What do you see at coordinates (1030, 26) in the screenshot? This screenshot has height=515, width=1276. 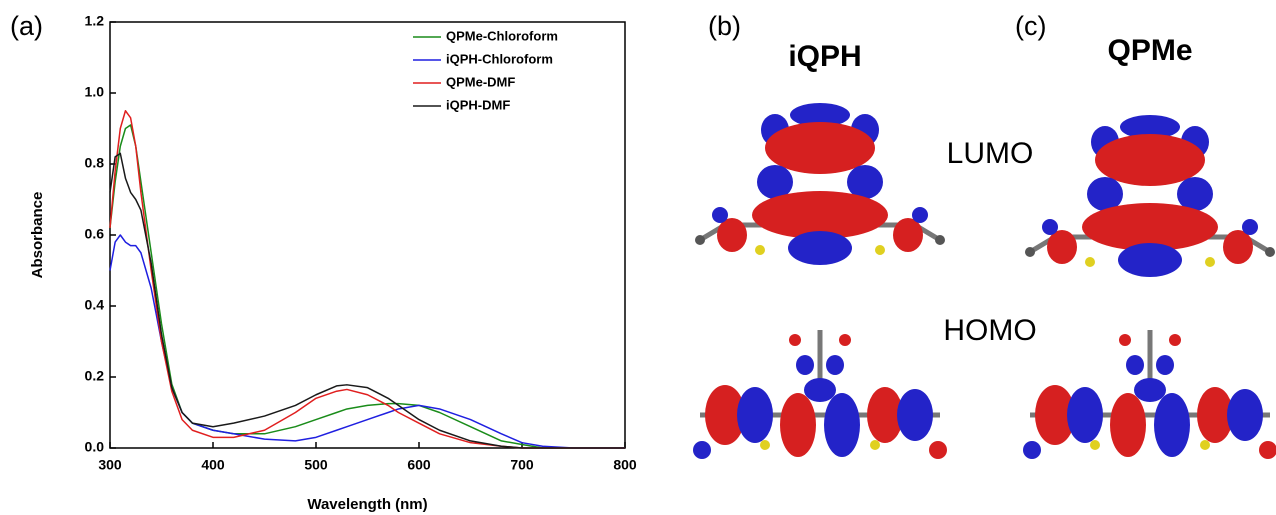 I see `panel-label: (c)` at bounding box center [1030, 26].